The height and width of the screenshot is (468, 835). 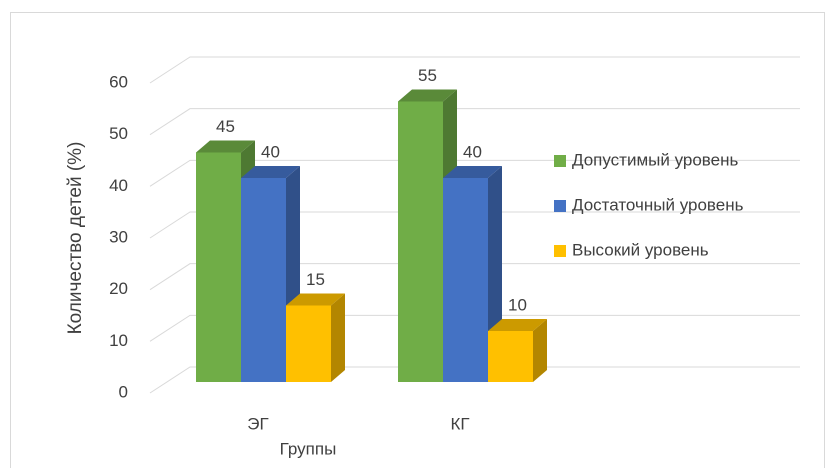 What do you see at coordinates (308, 448) in the screenshot?
I see `x-axis-title: Группы` at bounding box center [308, 448].